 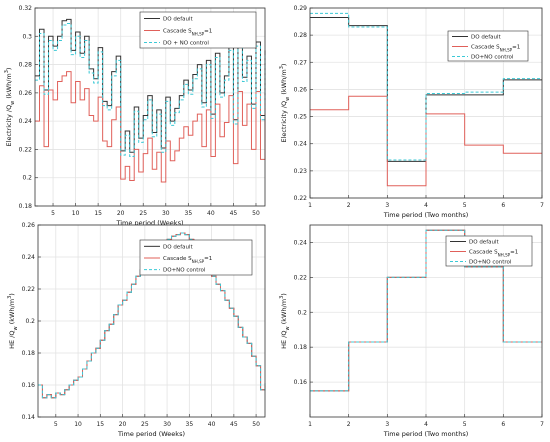 What do you see at coordinates (301, 117) in the screenshot?
I see `y-tick-label: 0.25` at bounding box center [301, 117].